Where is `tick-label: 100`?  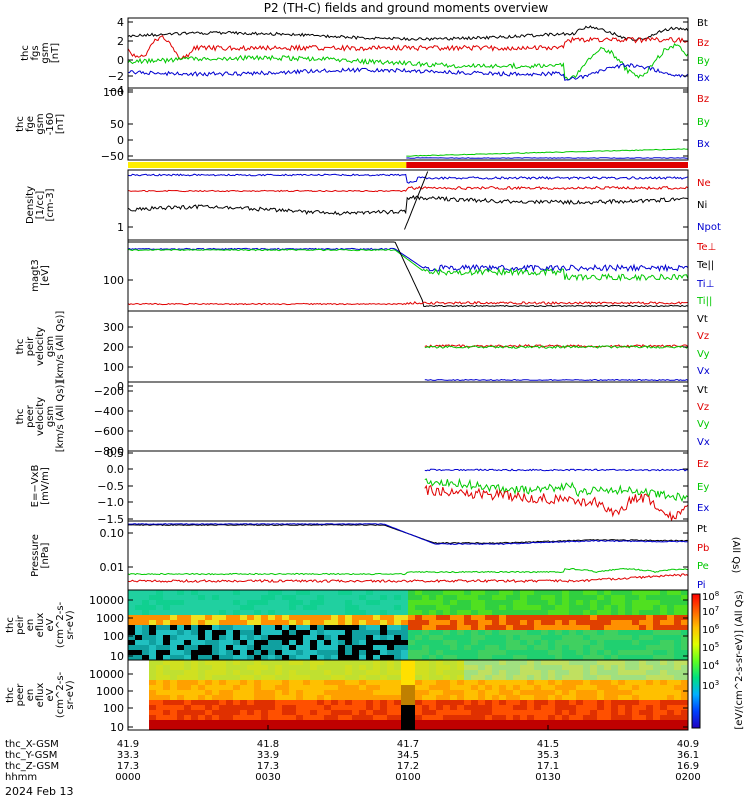 tick-label: 100 is located at coordinates (113, 367).